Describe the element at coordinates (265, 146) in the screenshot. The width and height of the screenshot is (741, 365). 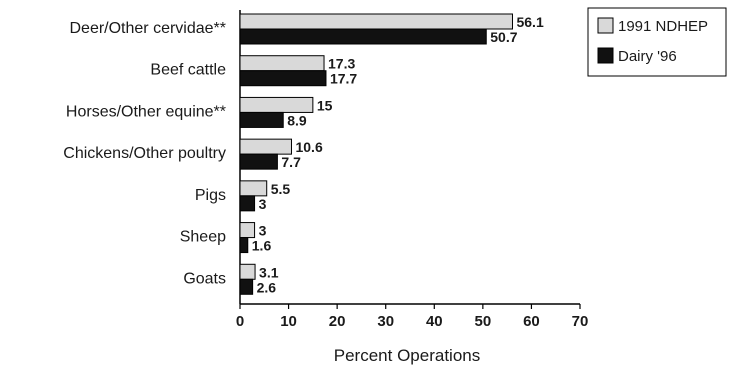
I see `bar-1991-ndhep-chickens-other-poultry` at that location.